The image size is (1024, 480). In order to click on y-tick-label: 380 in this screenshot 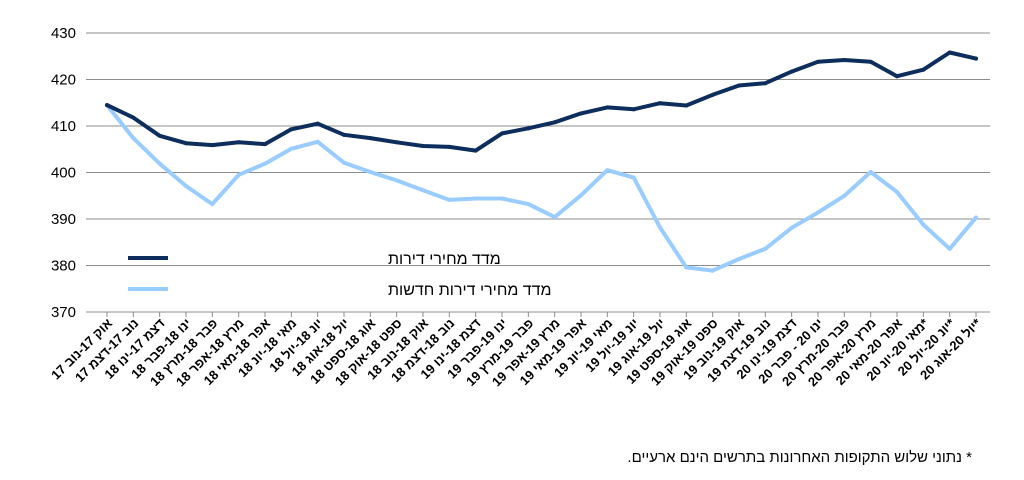, I will do `click(63, 266)`.